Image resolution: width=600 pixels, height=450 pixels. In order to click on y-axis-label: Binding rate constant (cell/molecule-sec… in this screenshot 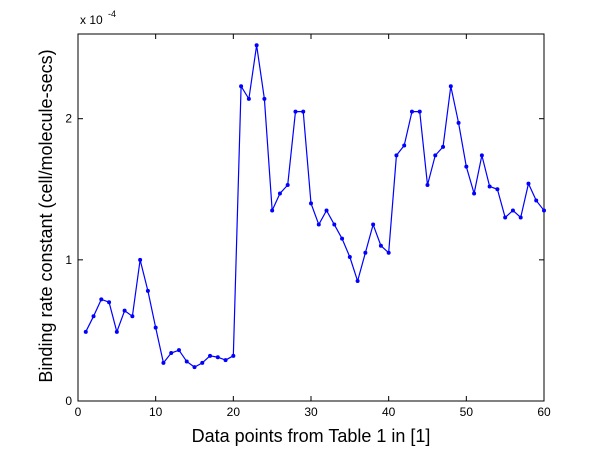, I will do `click(46, 215)`.